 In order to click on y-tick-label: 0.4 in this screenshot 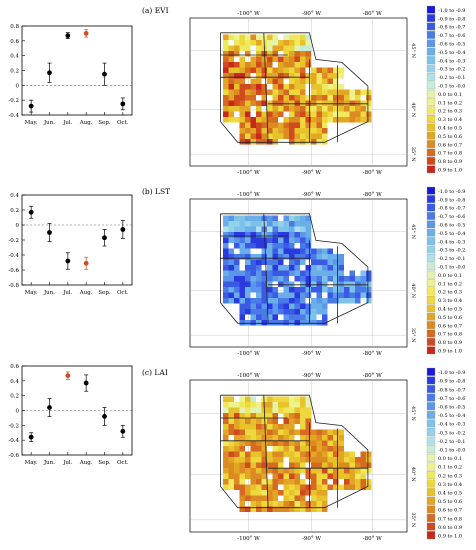, I will do `click(14, 57)`.